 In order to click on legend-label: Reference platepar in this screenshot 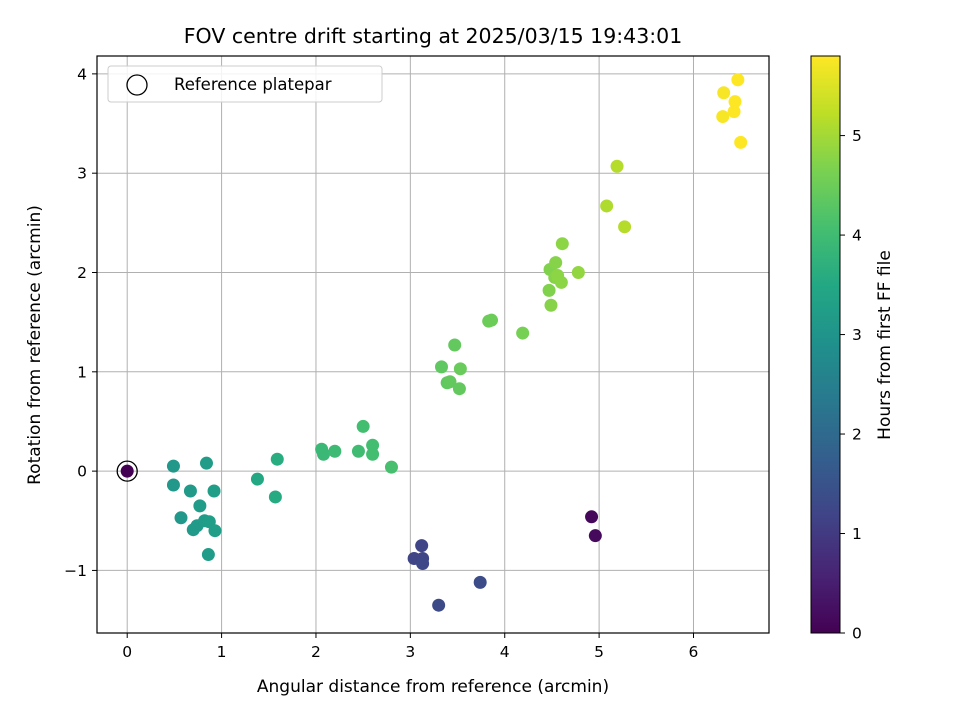, I will do `click(253, 84)`.